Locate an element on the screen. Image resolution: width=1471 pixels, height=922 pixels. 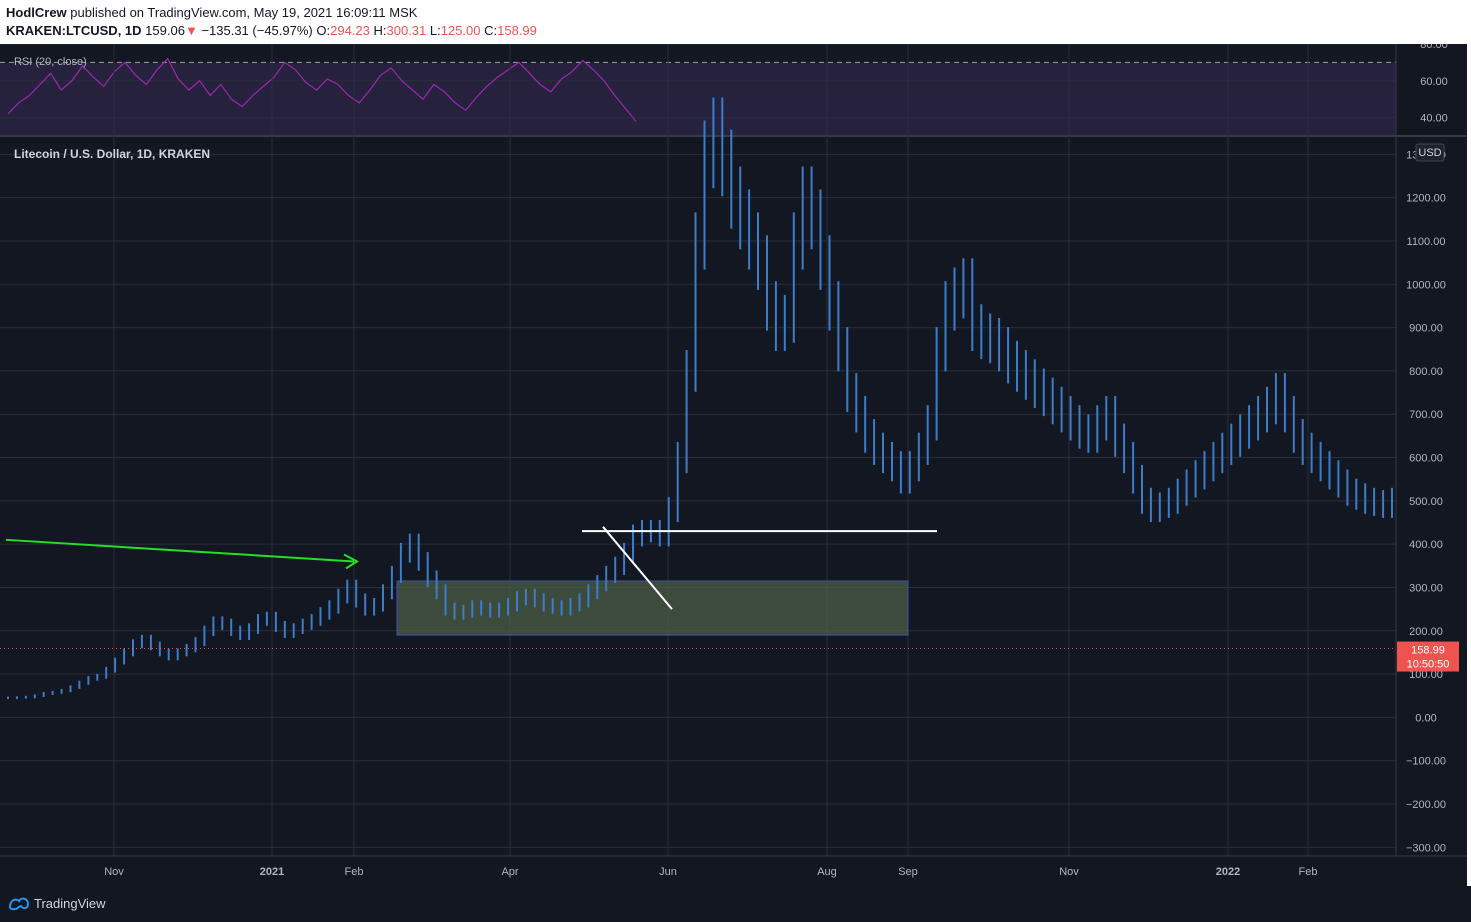
xtick-2: Feb is located at coordinates (354, 872).